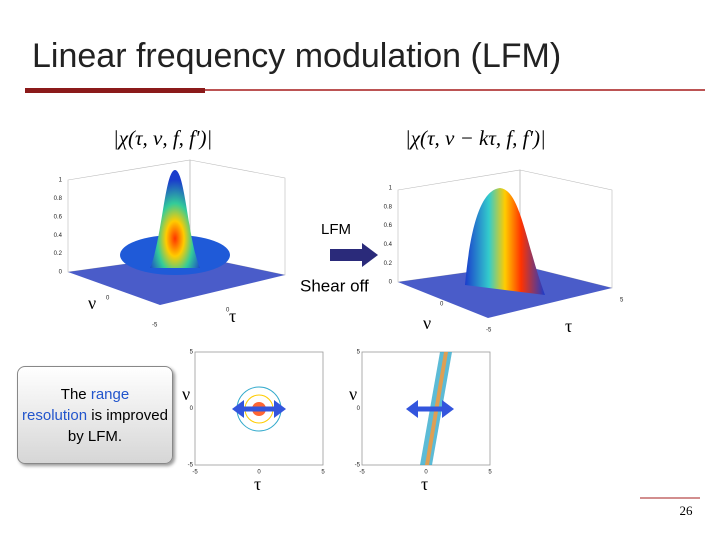 Image resolution: width=720 pixels, height=540 pixels. Describe the element at coordinates (687, 510) in the screenshot. I see `page-number: 26` at that location.